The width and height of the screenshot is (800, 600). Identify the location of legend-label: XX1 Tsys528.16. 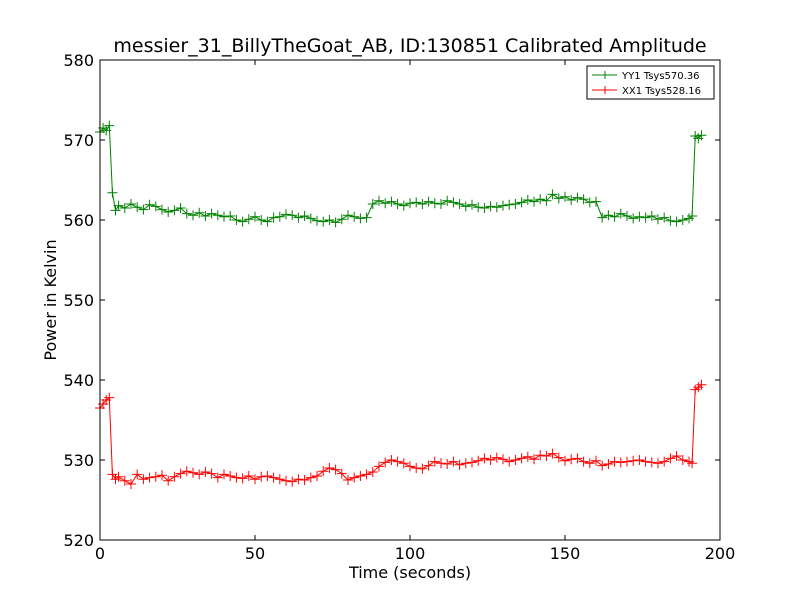
(661, 91).